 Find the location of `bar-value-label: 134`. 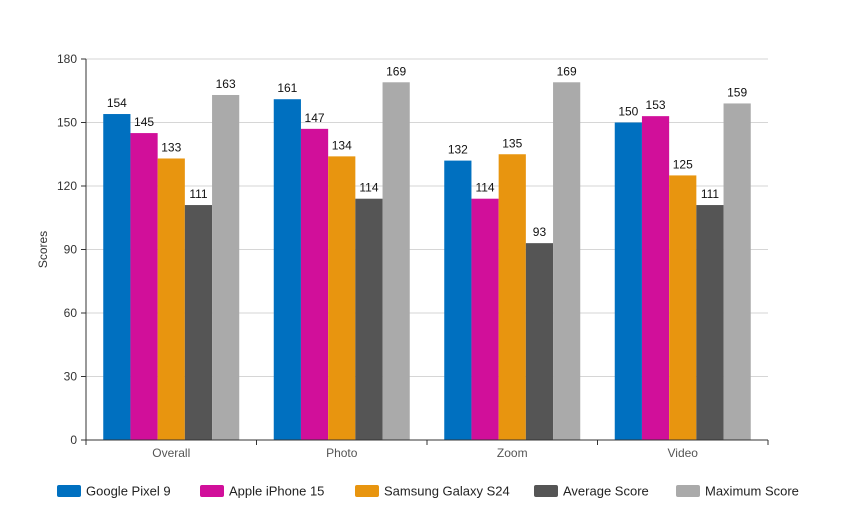

bar-value-label: 134 is located at coordinates (342, 145).